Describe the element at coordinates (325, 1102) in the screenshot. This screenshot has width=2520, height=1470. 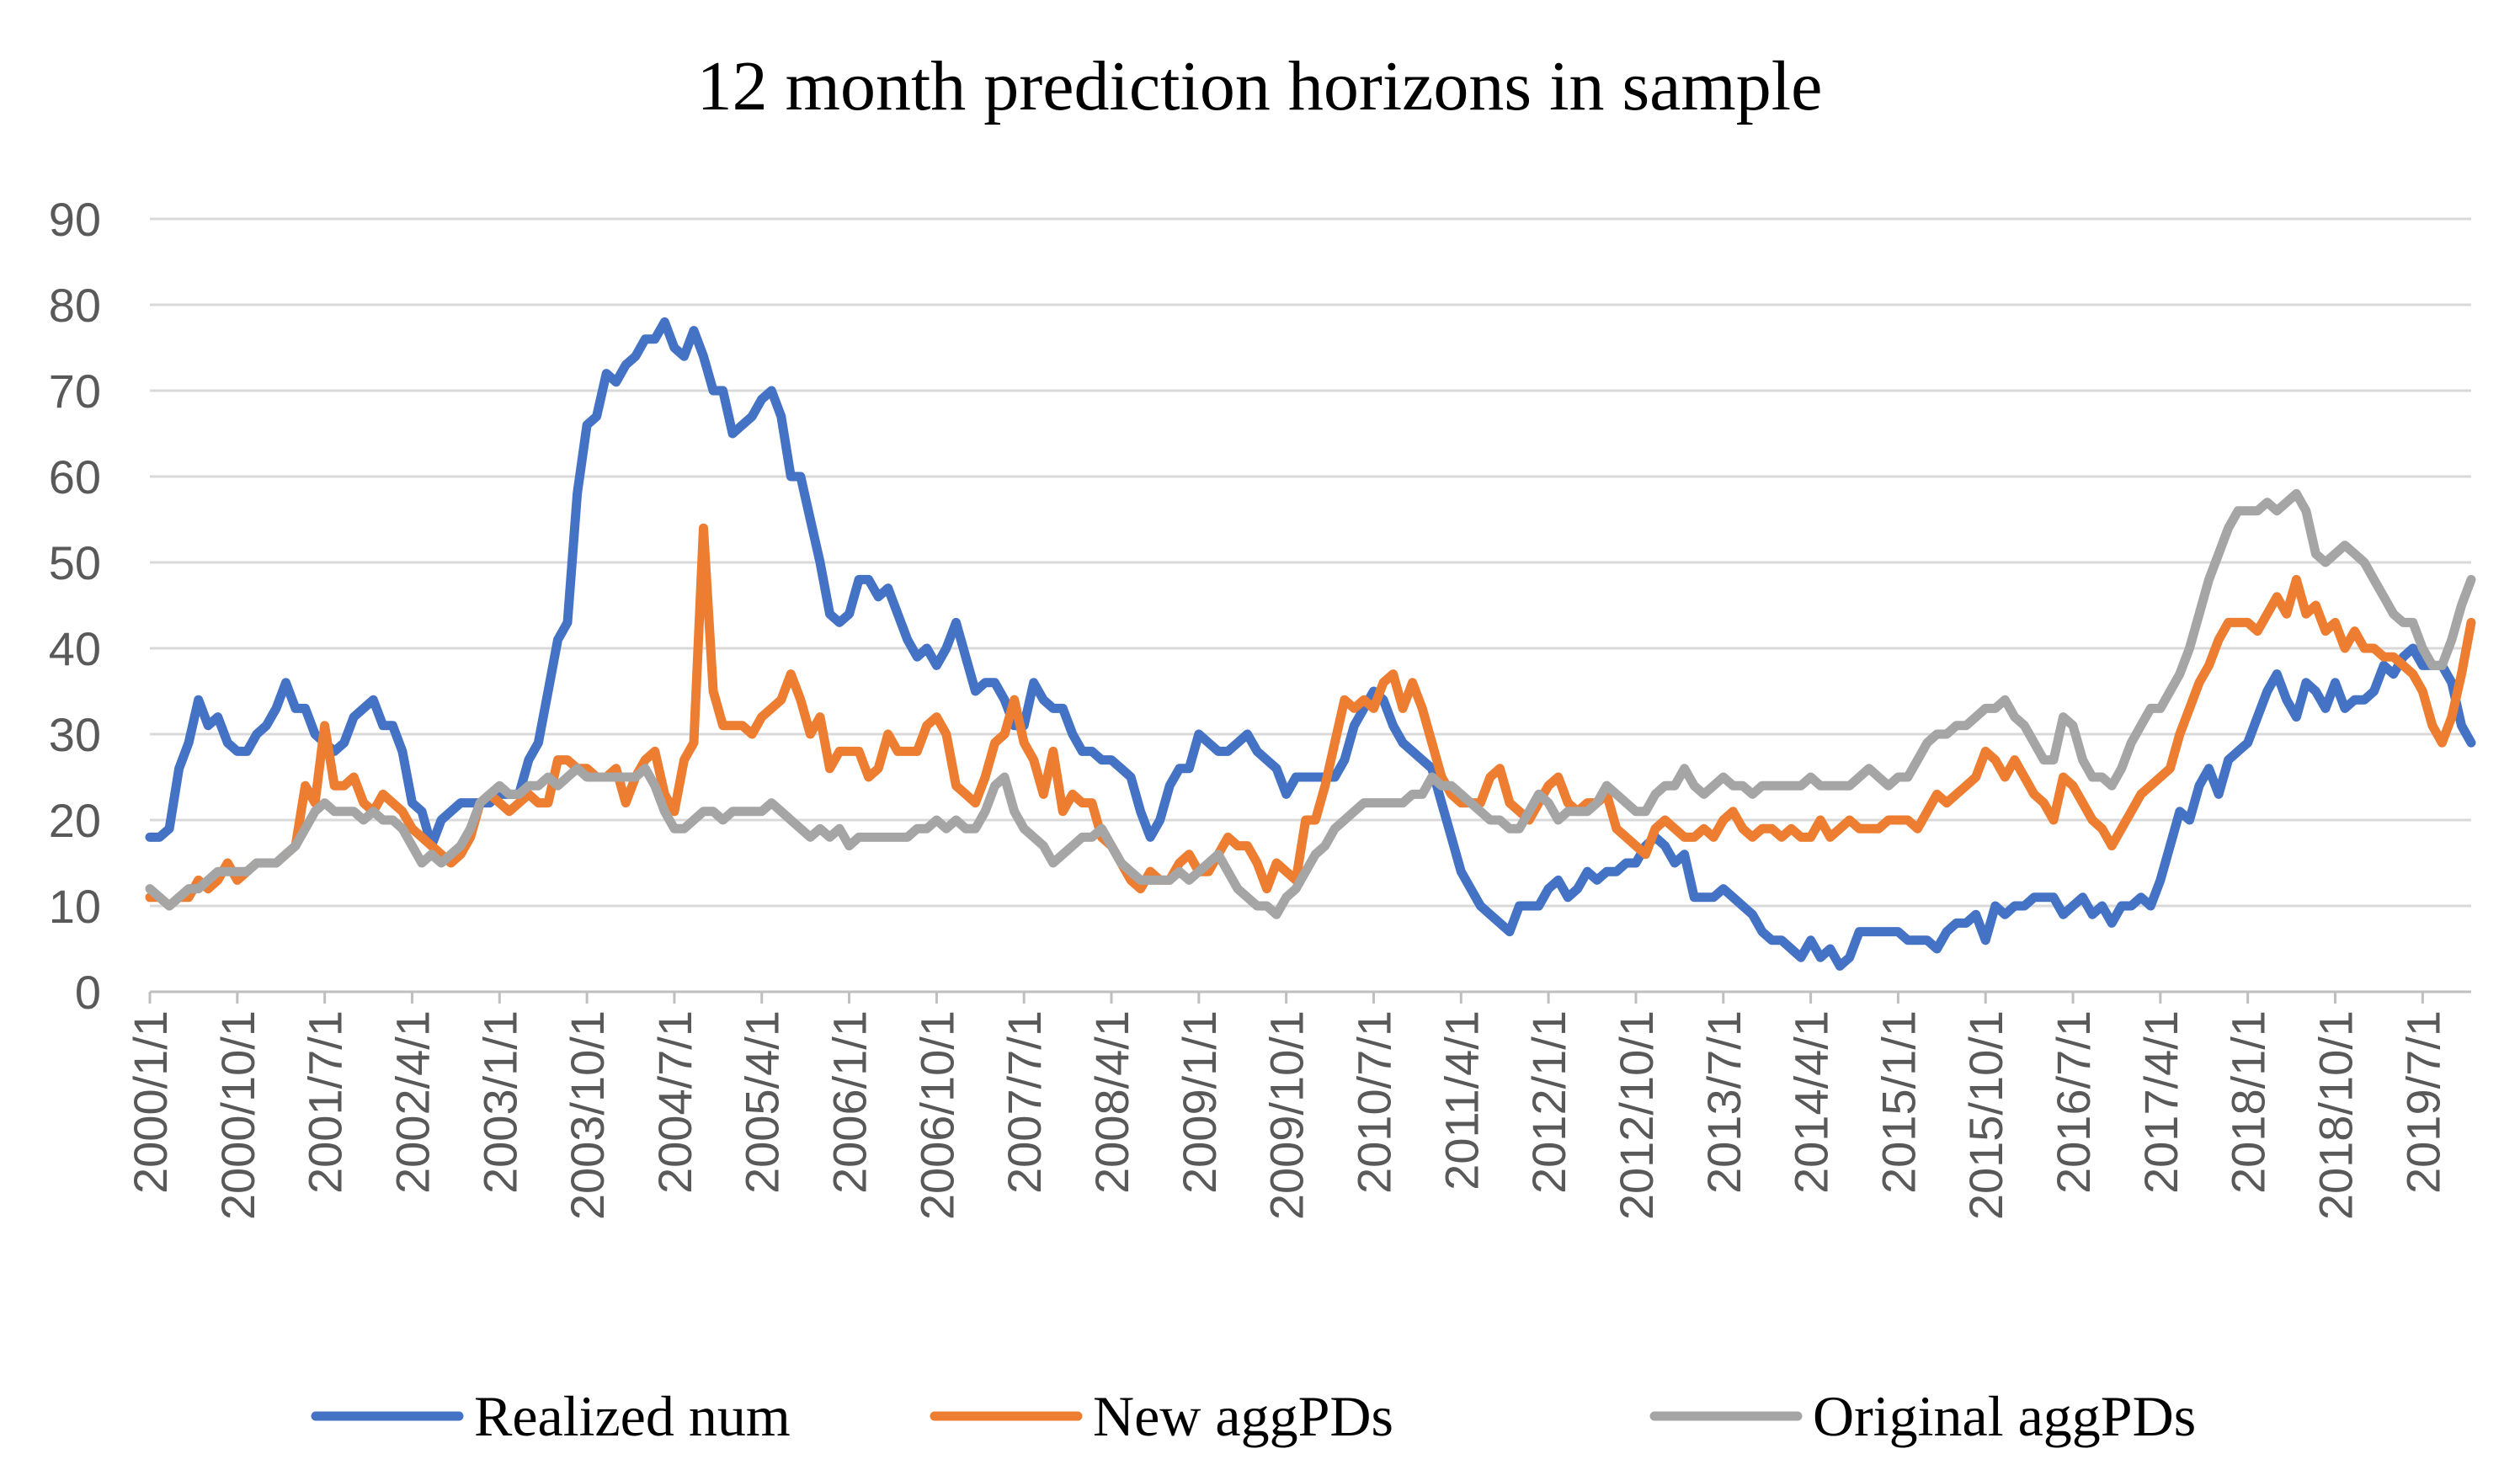
I see `x-tick-label: 2001/7/1` at that location.